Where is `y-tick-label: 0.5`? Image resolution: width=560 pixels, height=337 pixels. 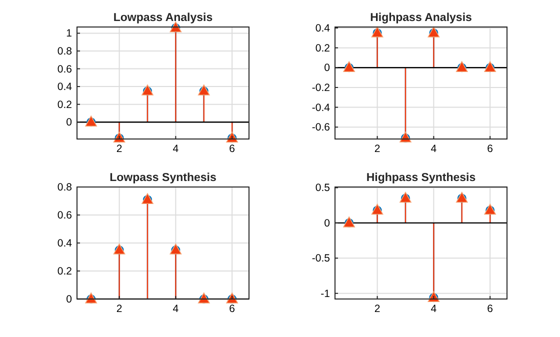 y-tick-label: 0.5 is located at coordinates (322, 188).